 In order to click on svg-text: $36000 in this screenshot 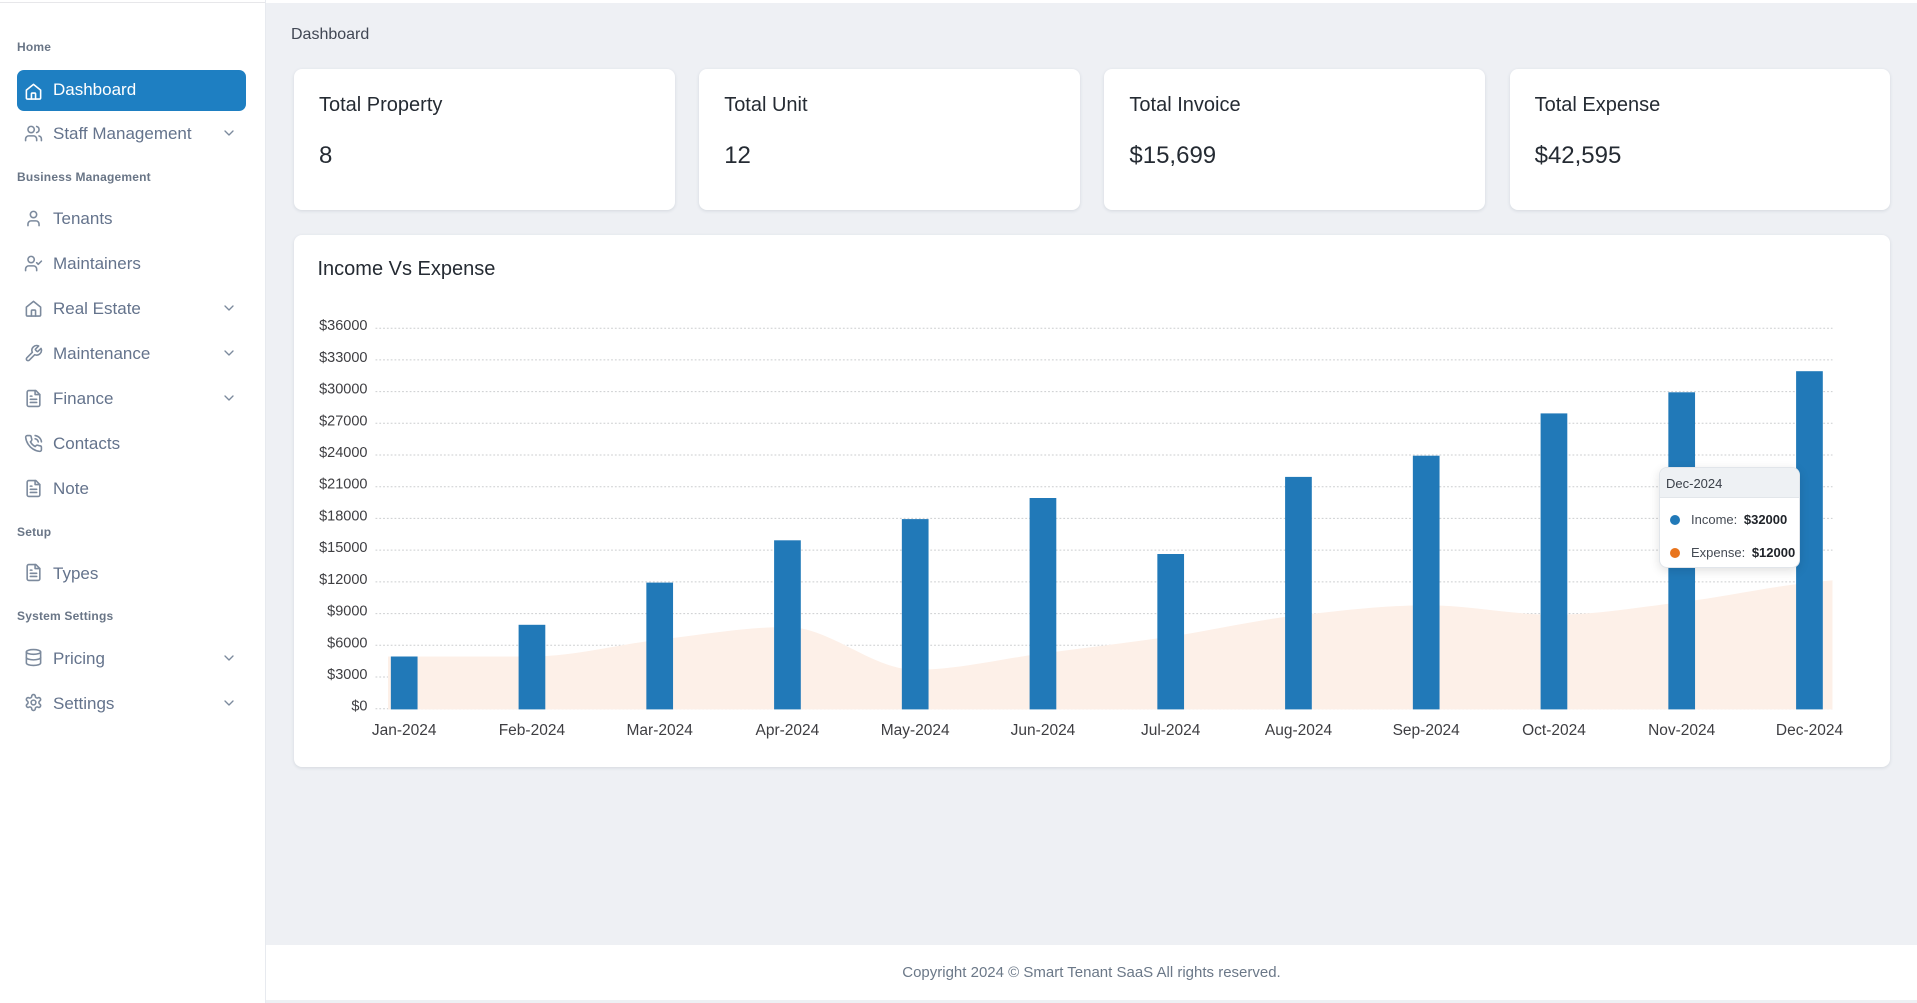, I will do `click(343, 326)`.